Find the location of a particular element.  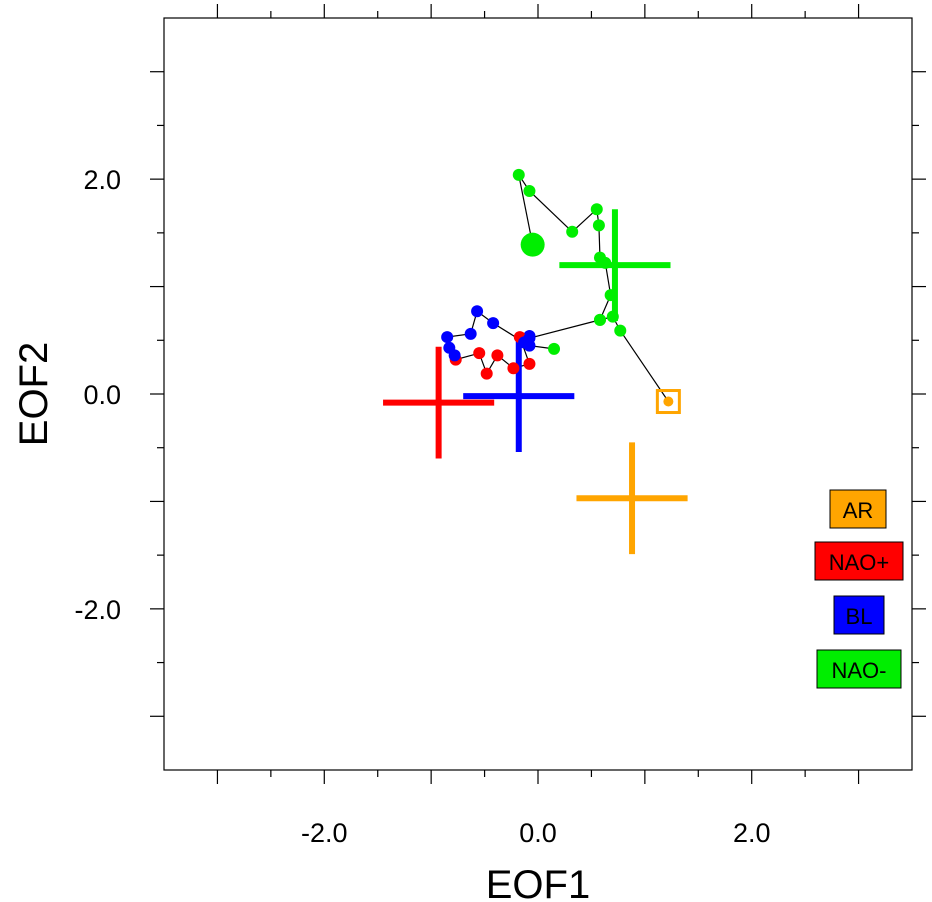

trajectory-end-point is located at coordinates (532, 244).